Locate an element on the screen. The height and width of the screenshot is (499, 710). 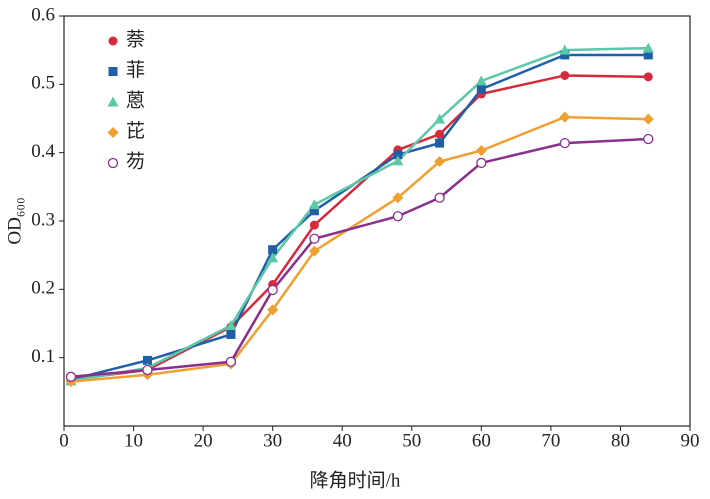
x-axis-label: 降角时间/h is located at coordinates (355, 480).